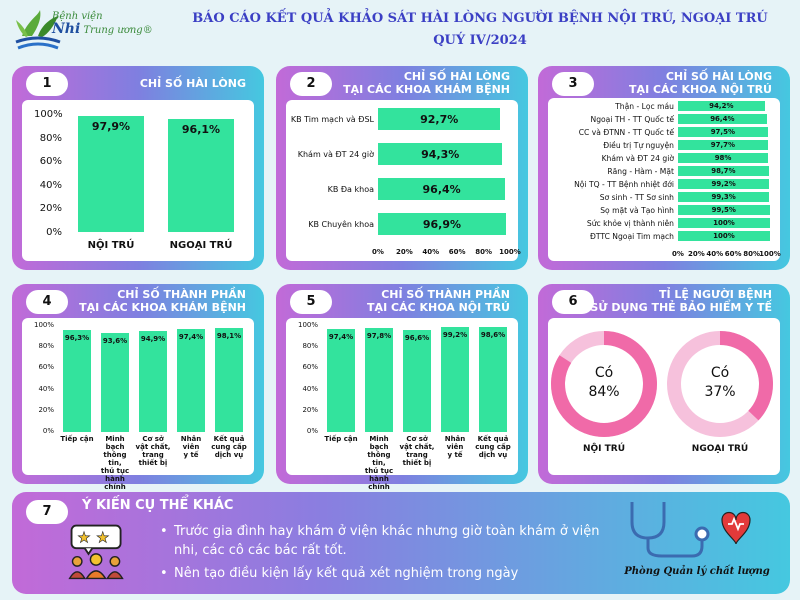 This screenshot has width=800, height=600. I want to click on chart-area: Có 84% NỘI TRÚ Có 37% NGOẠI TRÚ, so click(664, 396).